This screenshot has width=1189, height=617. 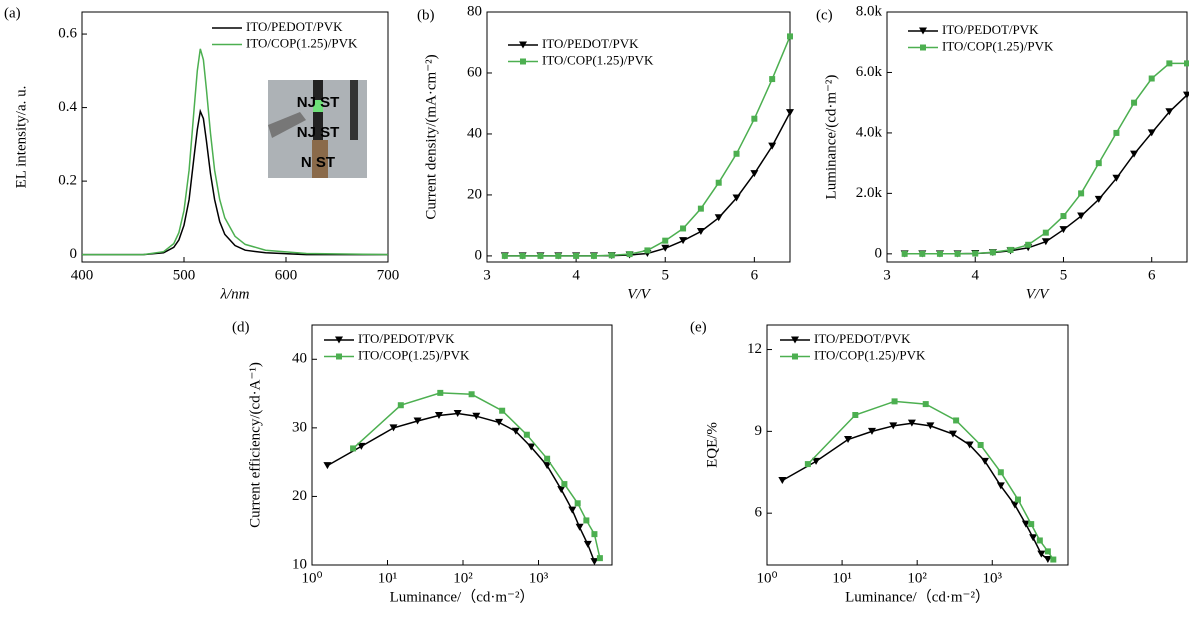 What do you see at coordinates (67, 107) in the screenshot?
I see `y-tick-label: 0.4` at bounding box center [67, 107].